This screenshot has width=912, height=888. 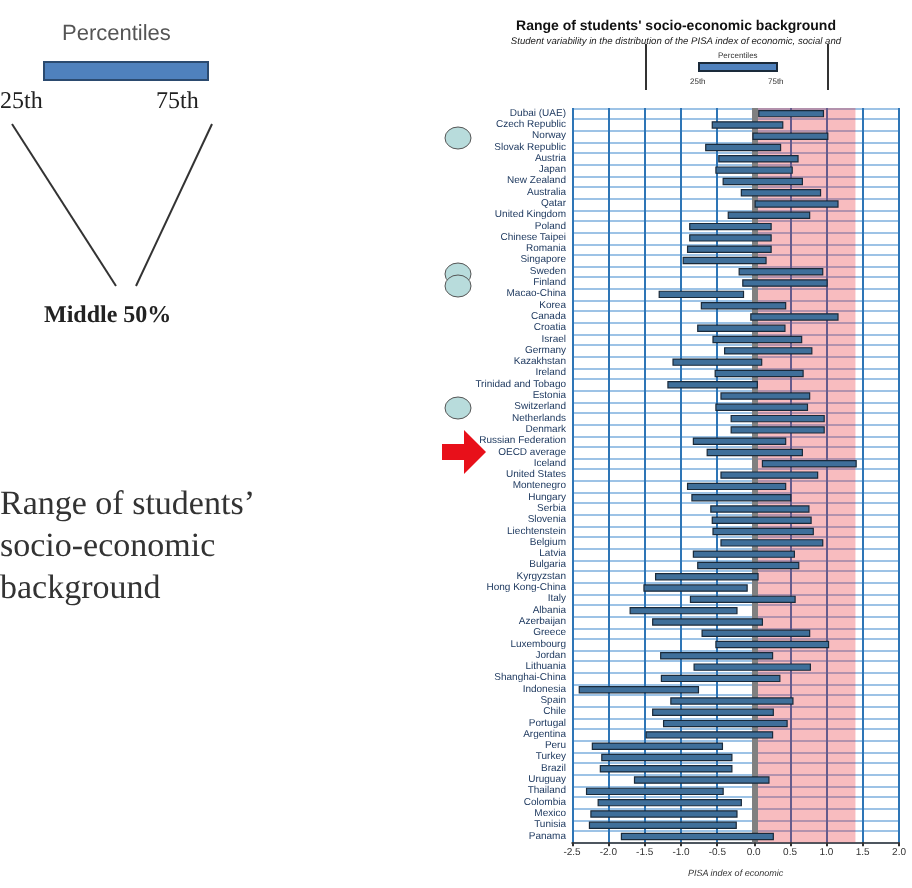 What do you see at coordinates (127, 545) in the screenshot?
I see `text: Range of students’ socio-economic background` at bounding box center [127, 545].